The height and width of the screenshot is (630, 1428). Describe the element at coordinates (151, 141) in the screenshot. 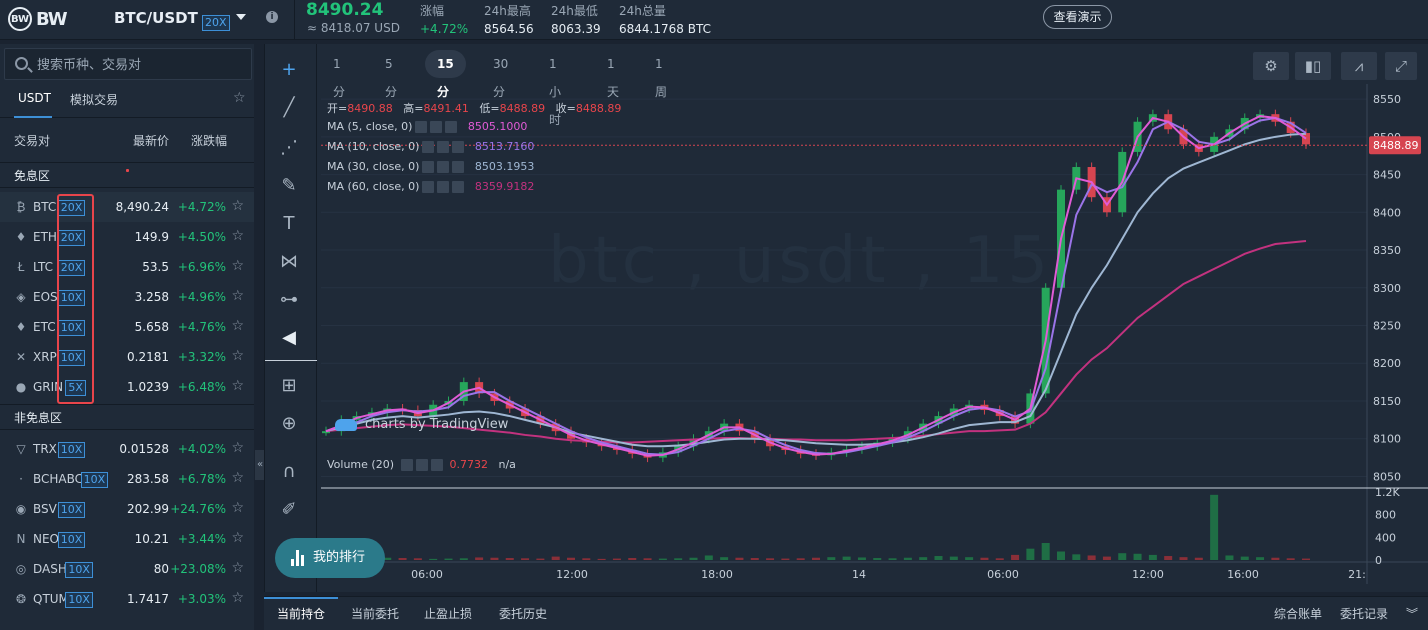

I see `column-header-last-price: 最新价` at that location.